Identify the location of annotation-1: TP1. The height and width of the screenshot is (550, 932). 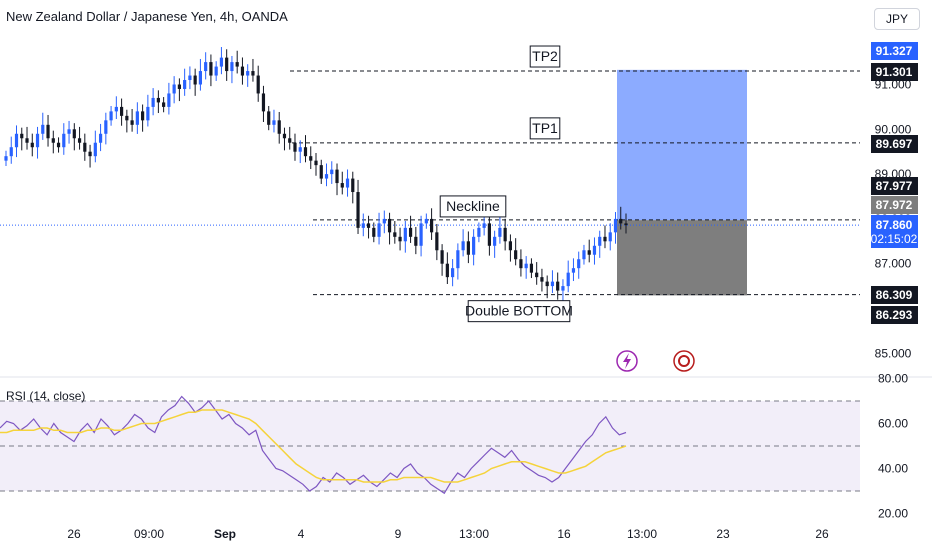
(545, 128).